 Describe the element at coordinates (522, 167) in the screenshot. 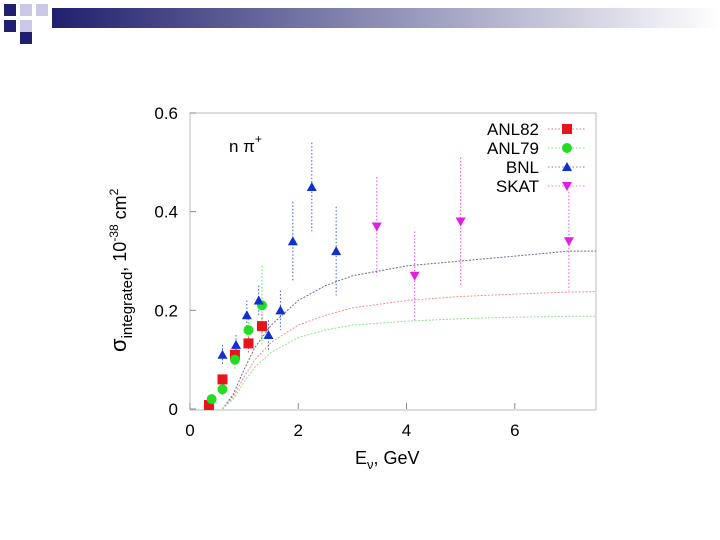

I see `legend-label-bnl: BNL` at that location.